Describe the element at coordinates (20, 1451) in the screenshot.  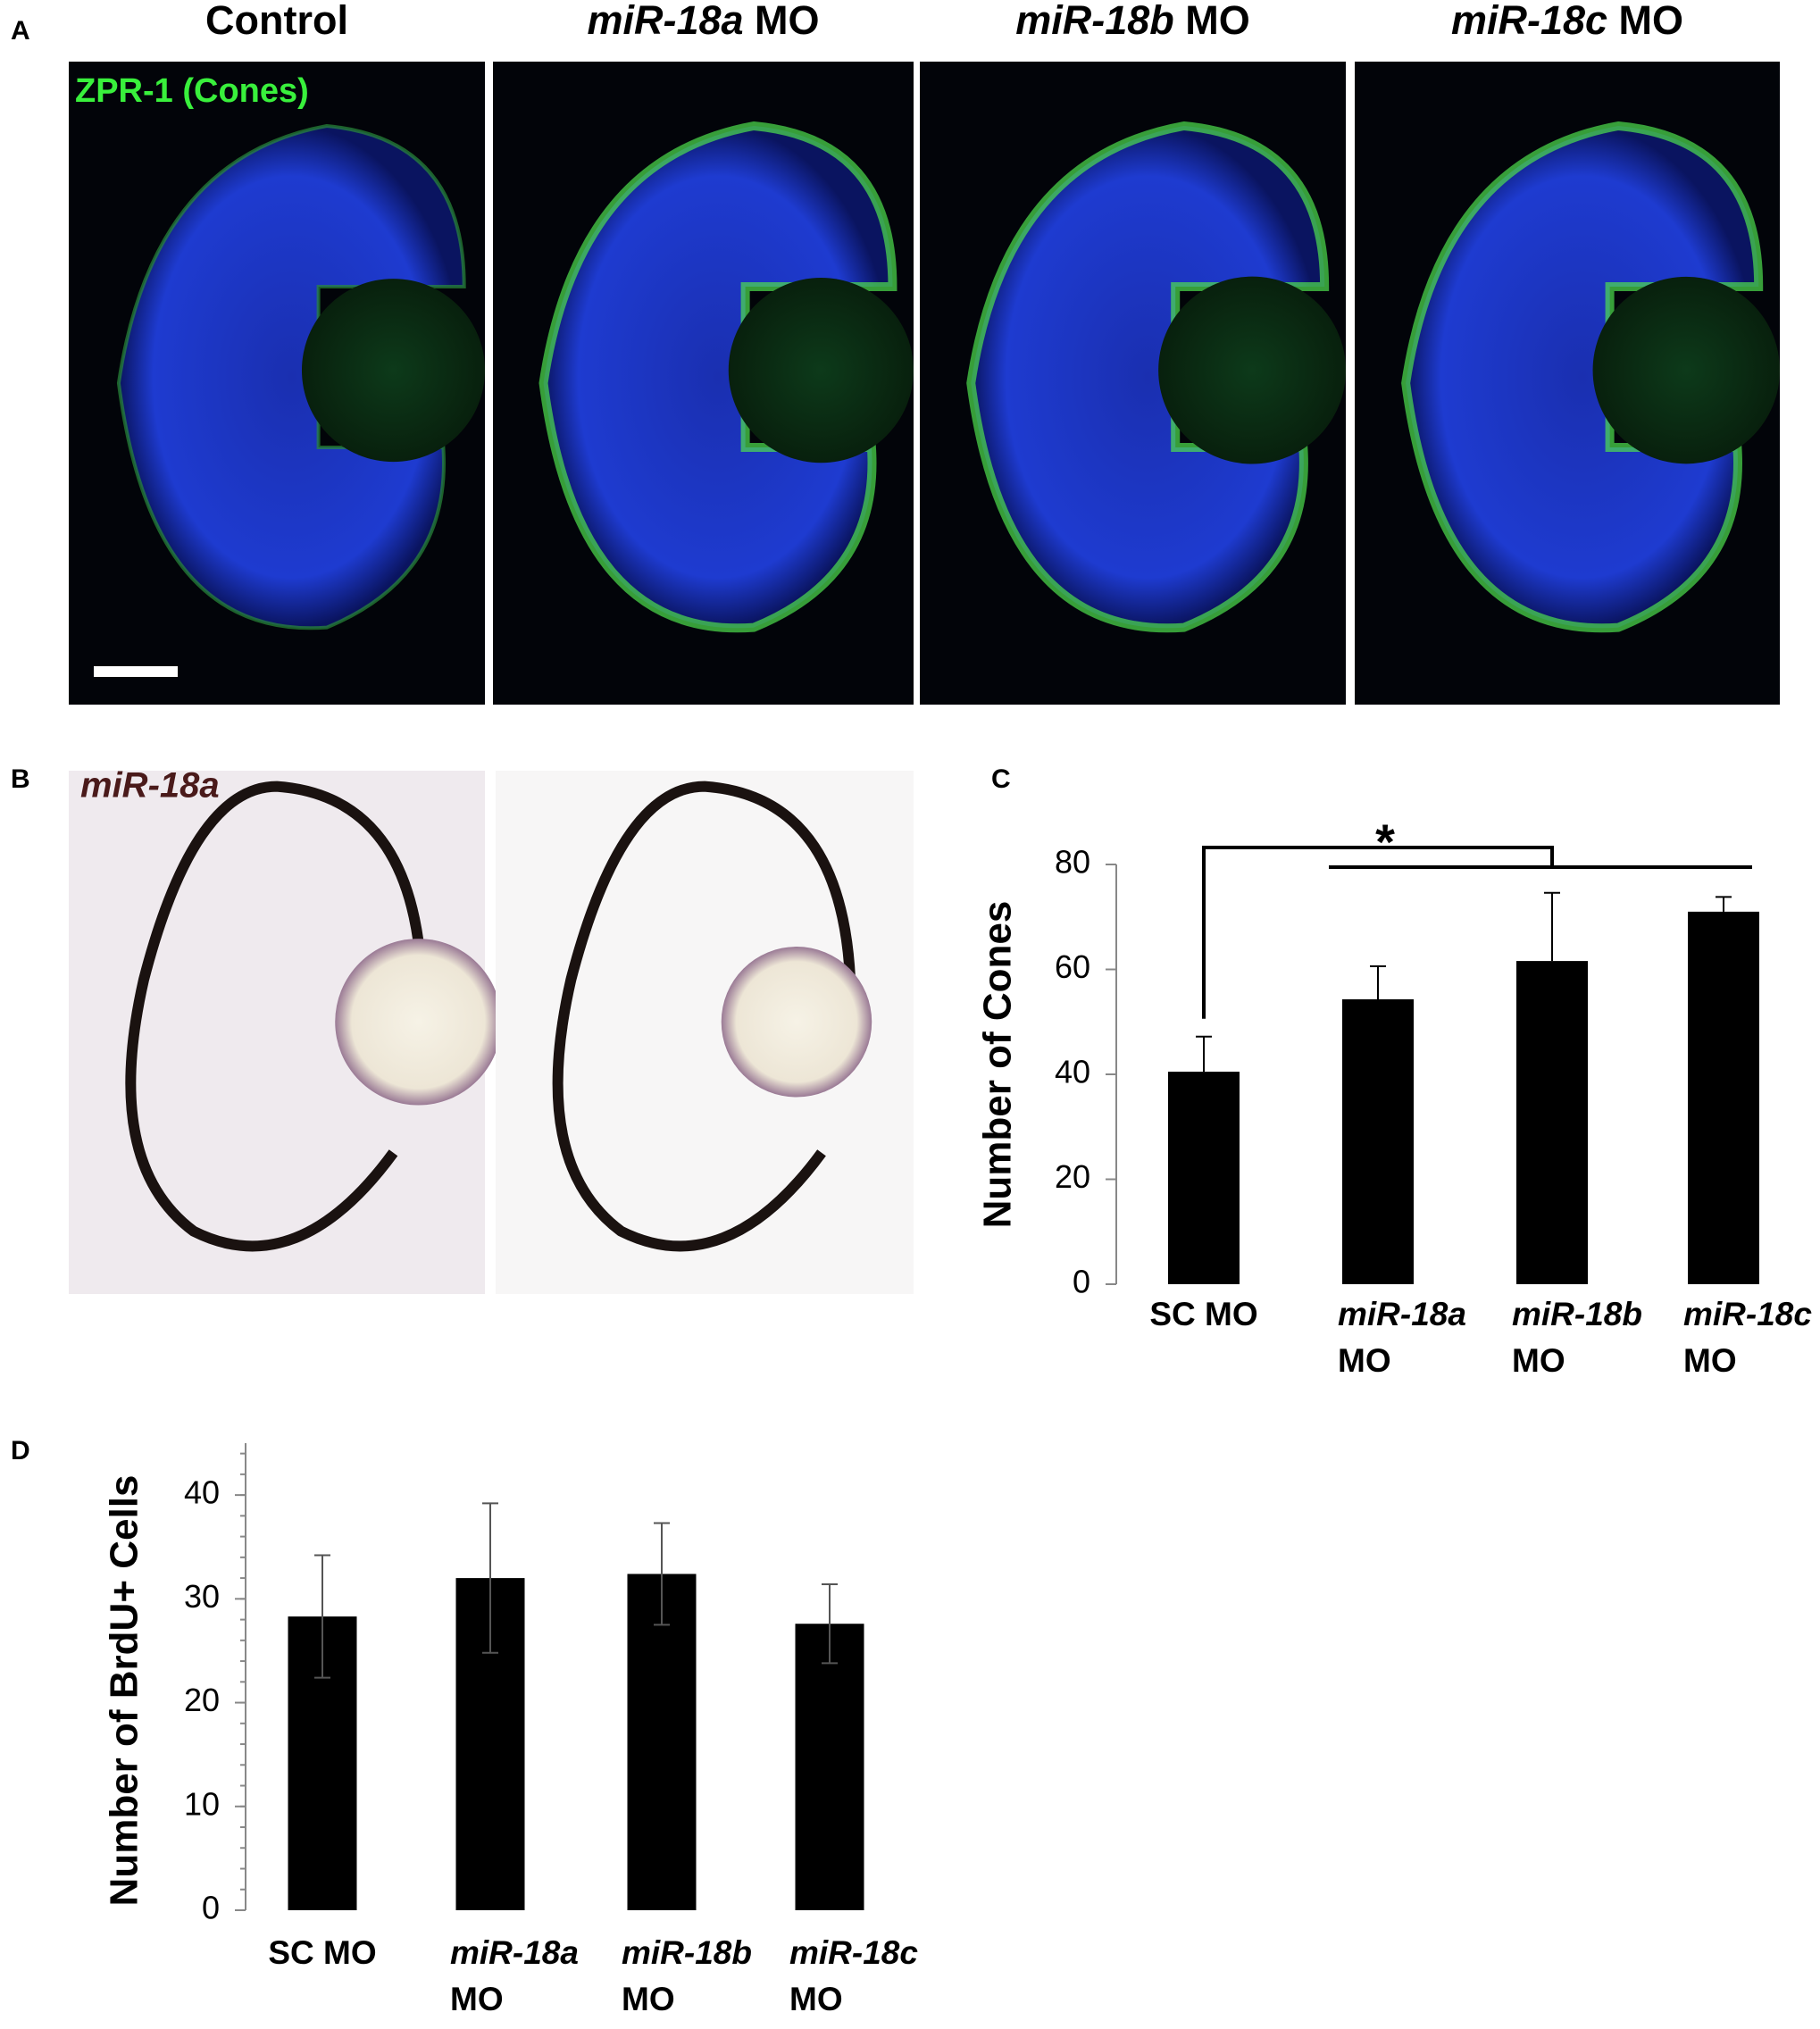
I see `panel-label: D` at that location.